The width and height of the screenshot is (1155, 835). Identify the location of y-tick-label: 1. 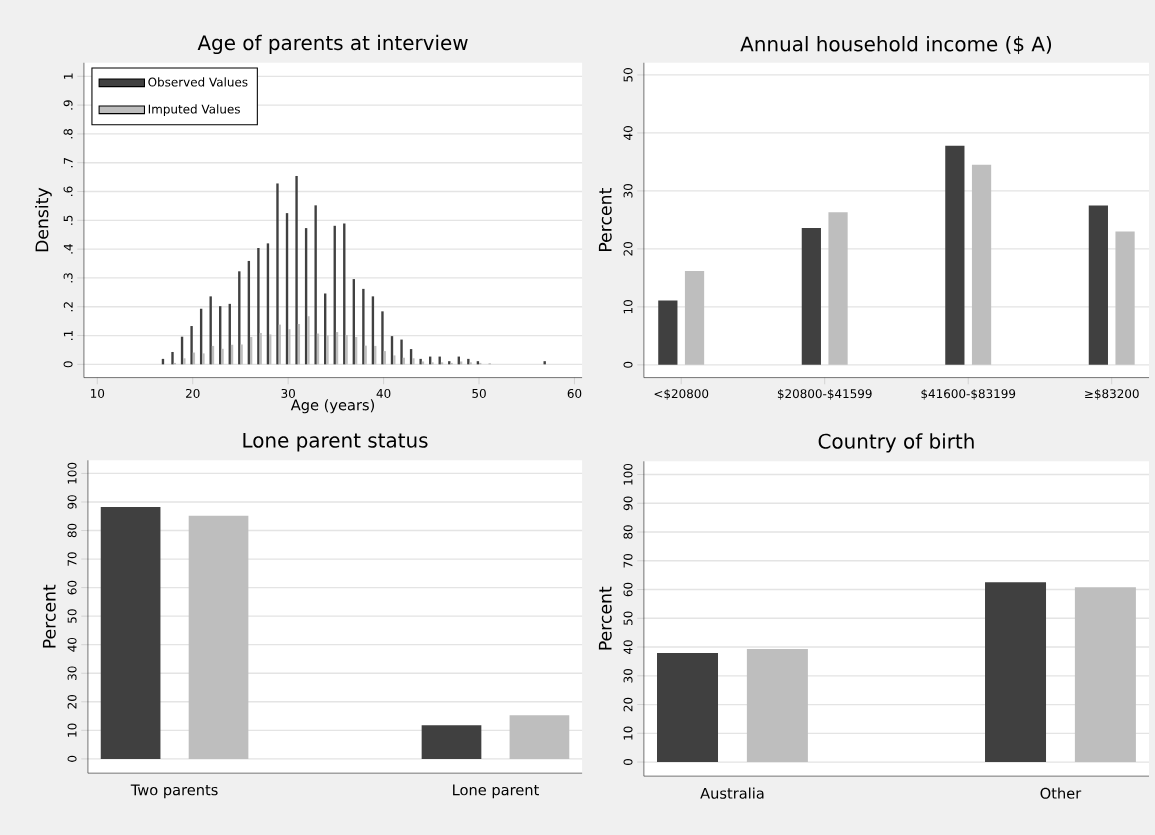
(68, 76).